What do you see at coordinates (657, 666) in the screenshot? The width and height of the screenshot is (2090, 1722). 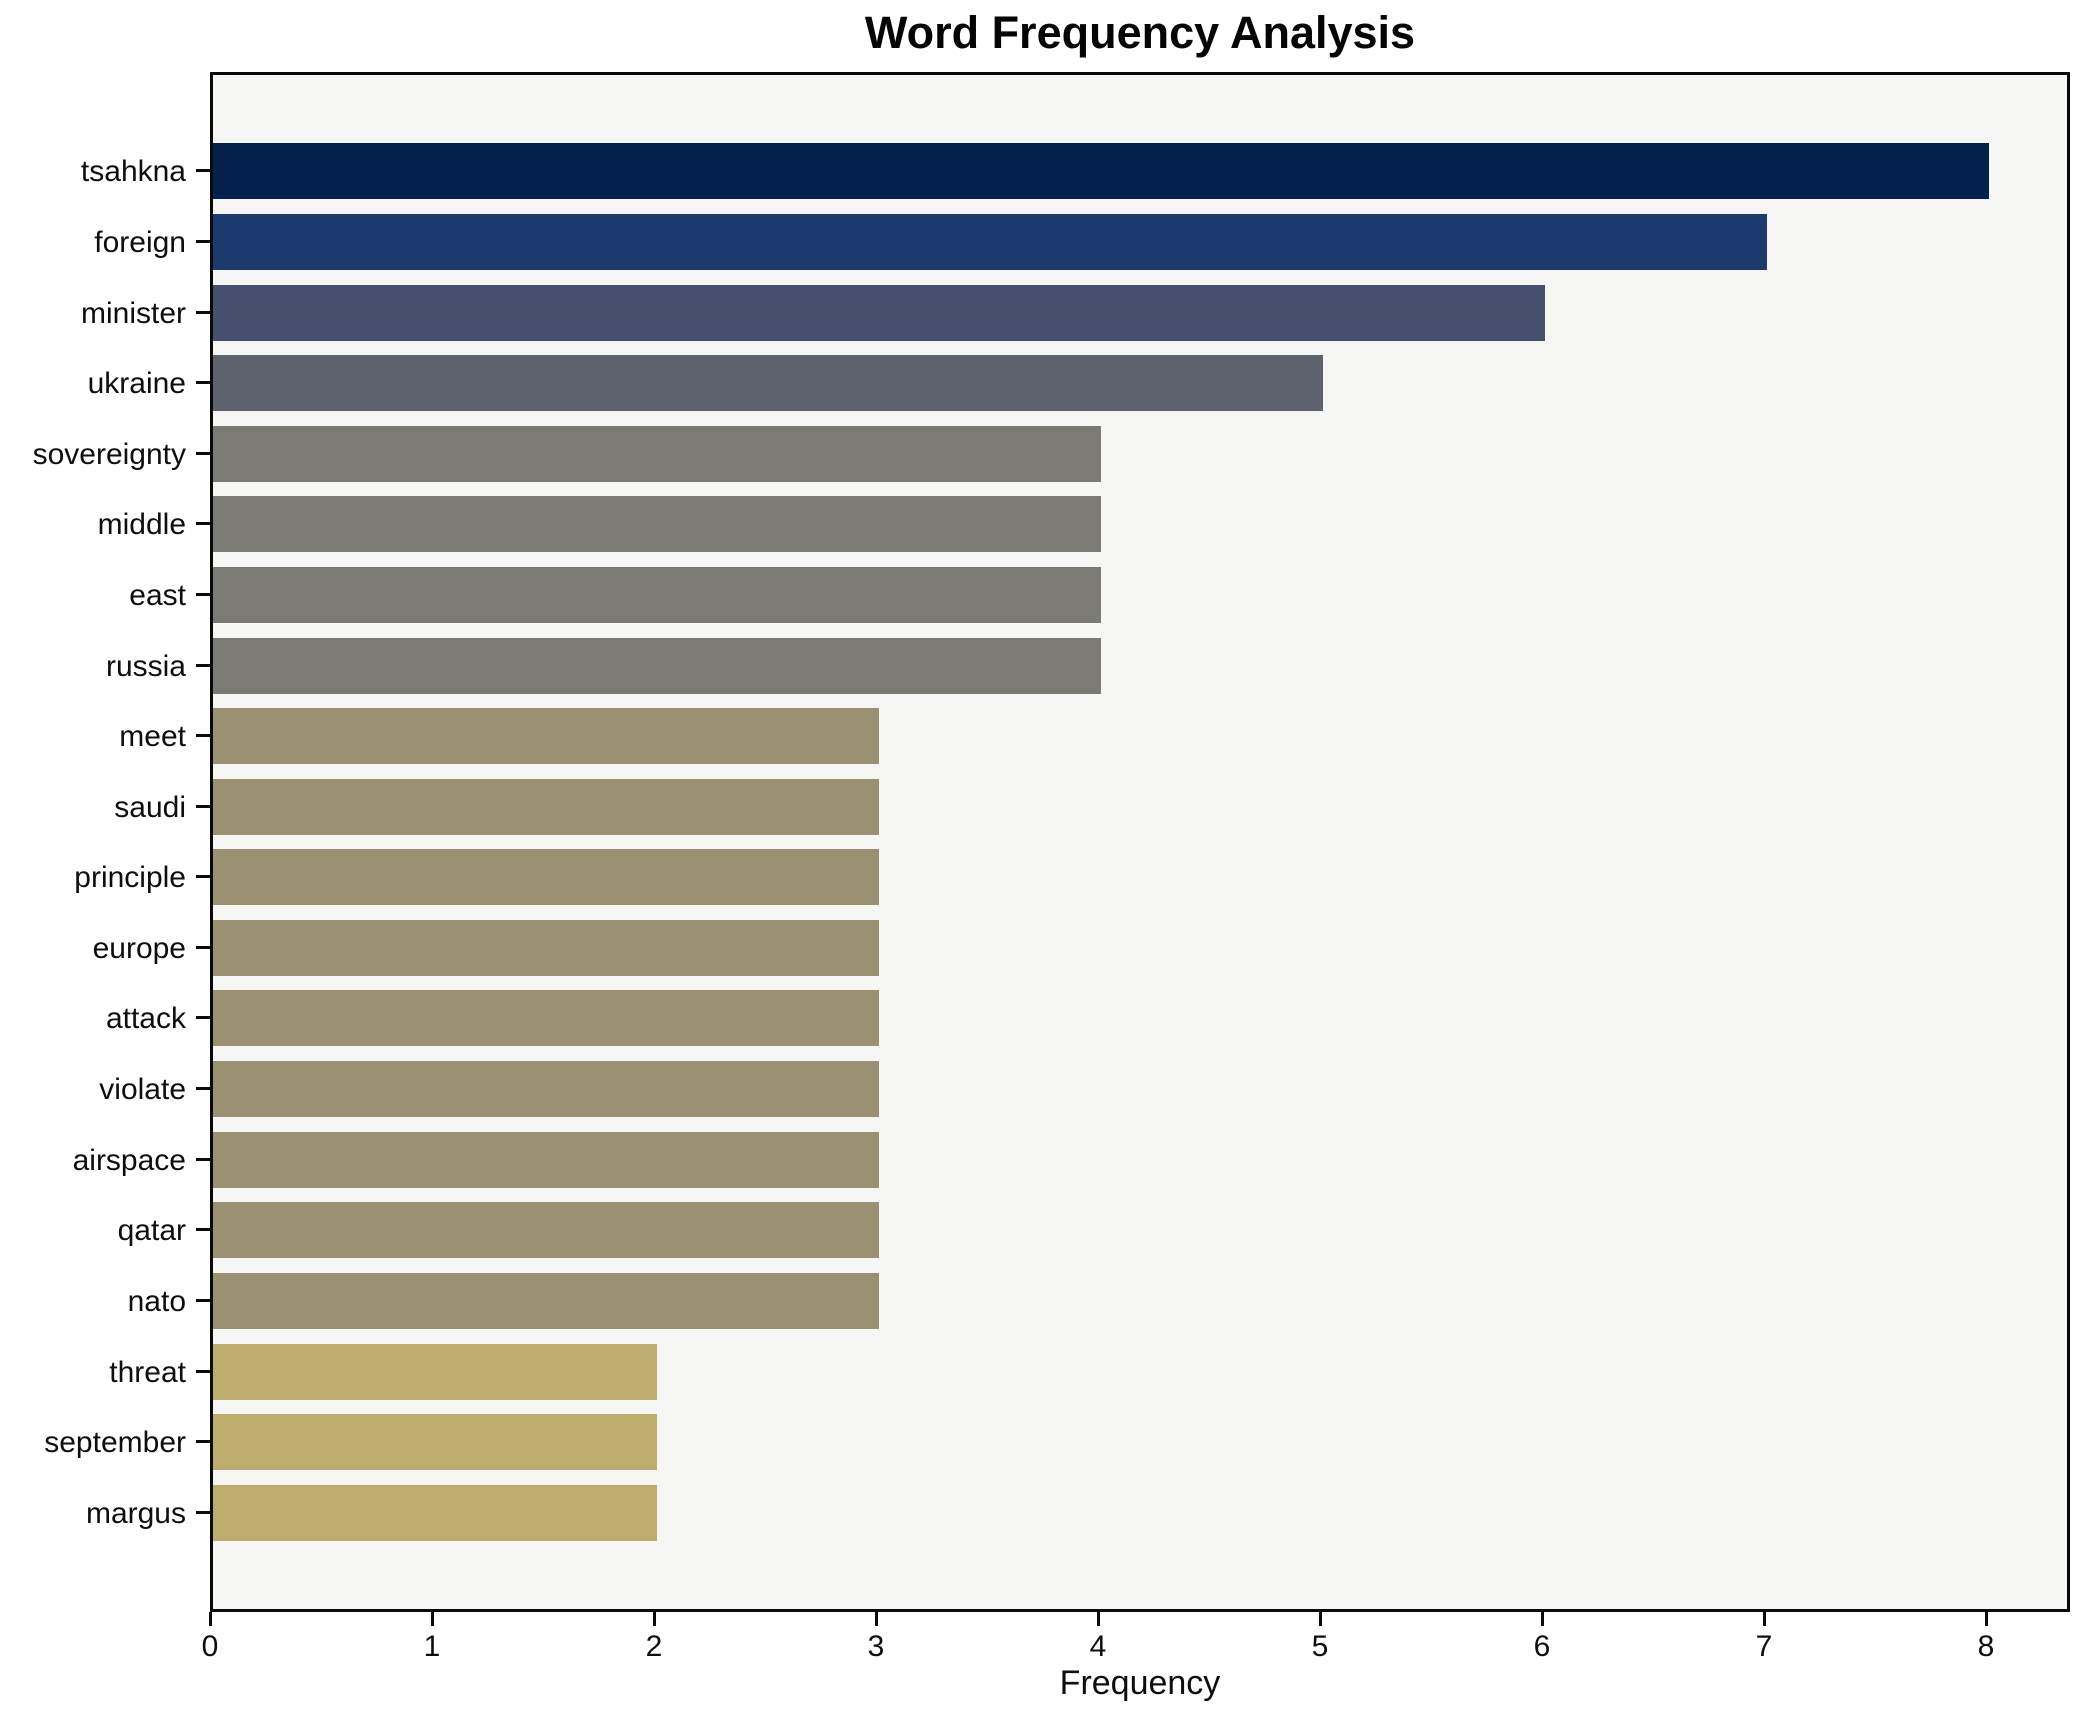 I see `bar-russia` at bounding box center [657, 666].